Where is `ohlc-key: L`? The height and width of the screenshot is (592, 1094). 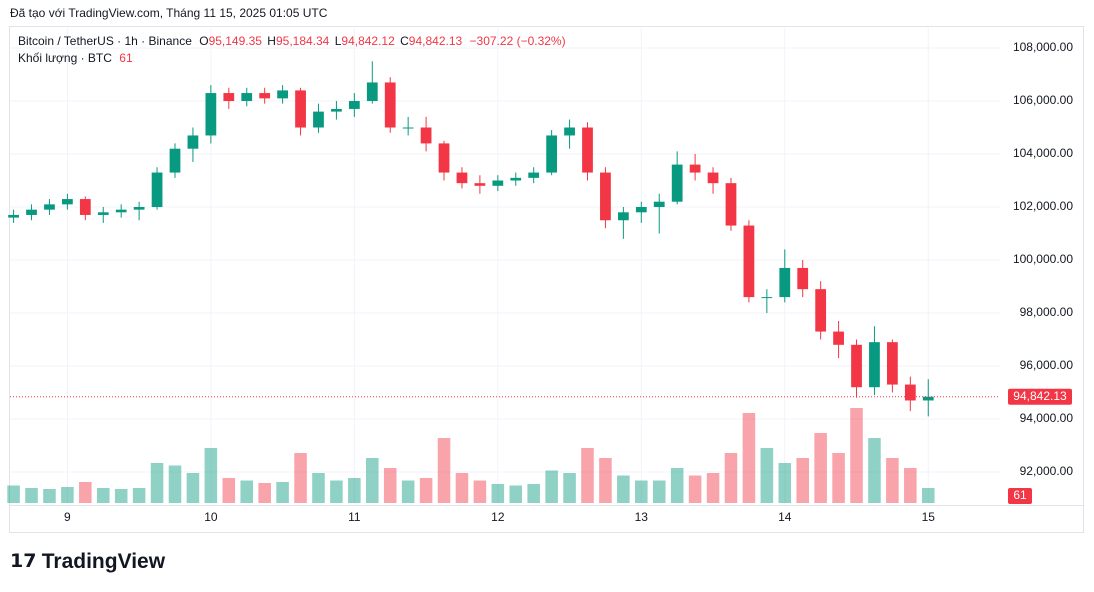
ohlc-key: L is located at coordinates (338, 41).